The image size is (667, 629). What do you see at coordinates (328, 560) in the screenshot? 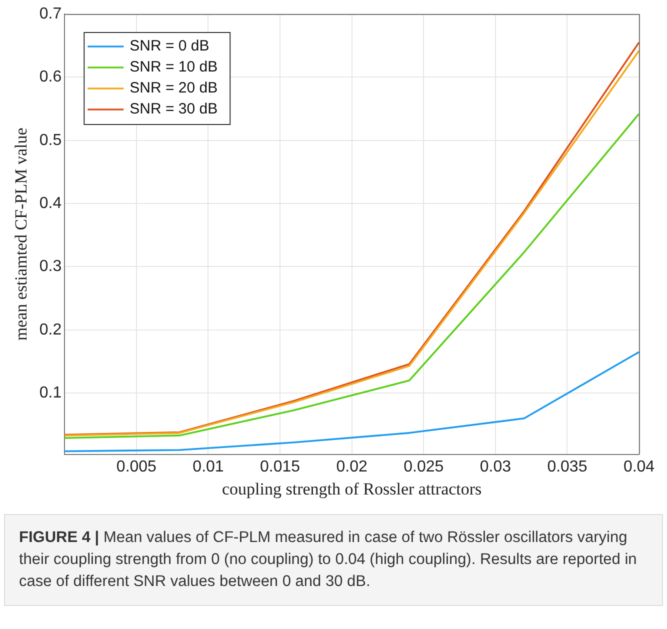
I see `caption: FIGURE 4 | Mean values of CF-PLM measured in case of two Rössler oscillators varying their coupling strength from 0 (no coupling) to 0.04 (high coupling). Results are reported in case of different SNR values between 0 and 30 dB.` at bounding box center [328, 560].